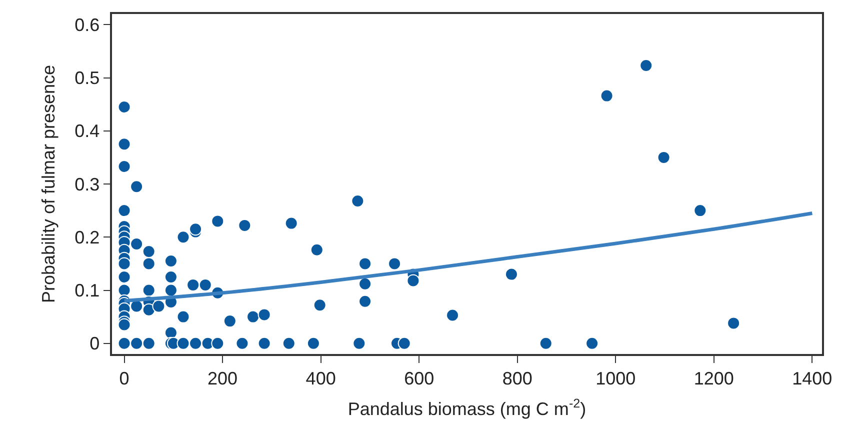 The height and width of the screenshot is (432, 844). What do you see at coordinates (87, 184) in the screenshot?
I see `y-tick-label: 0.3` at bounding box center [87, 184].